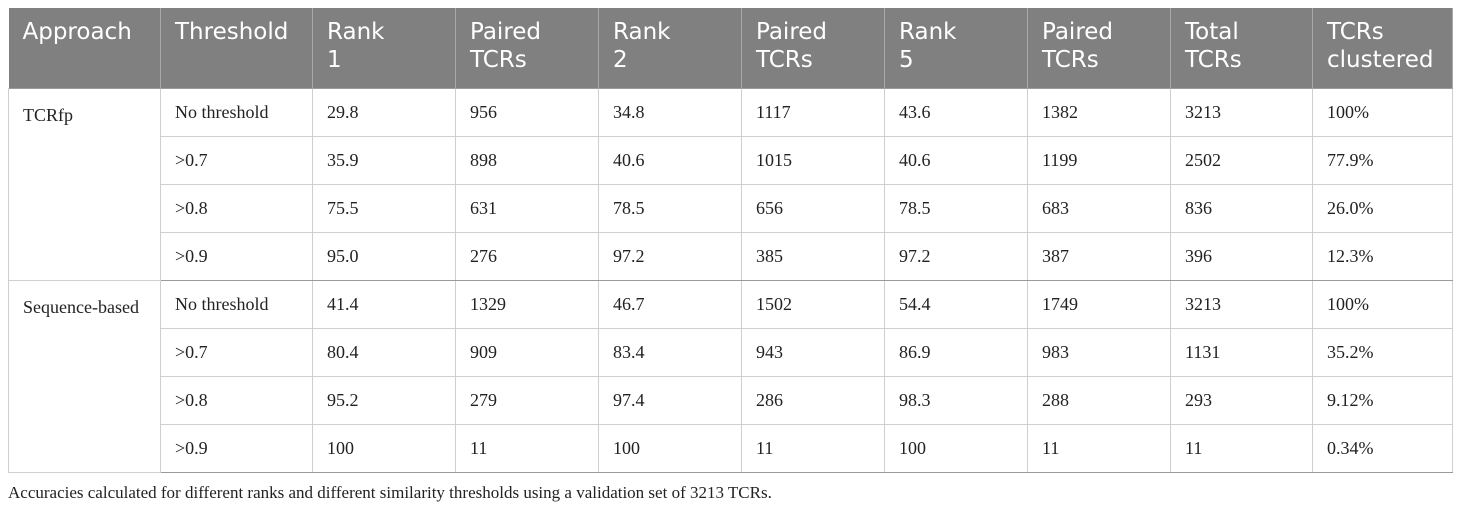 The image size is (1460, 512). I want to click on approach-cell: Sequence-based, so click(84, 376).